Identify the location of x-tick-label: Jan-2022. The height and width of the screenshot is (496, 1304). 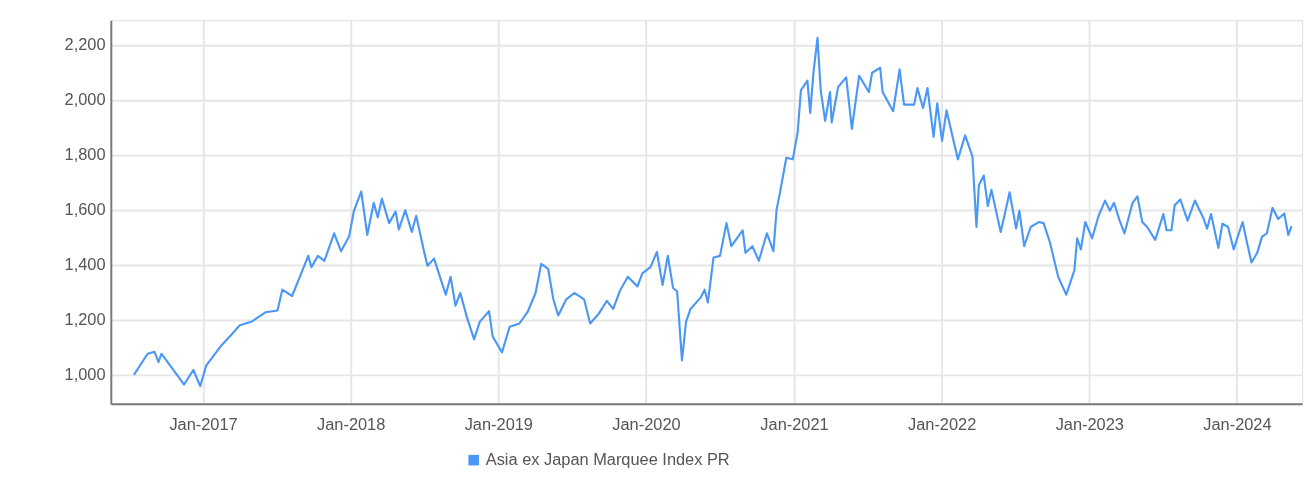
(942, 424).